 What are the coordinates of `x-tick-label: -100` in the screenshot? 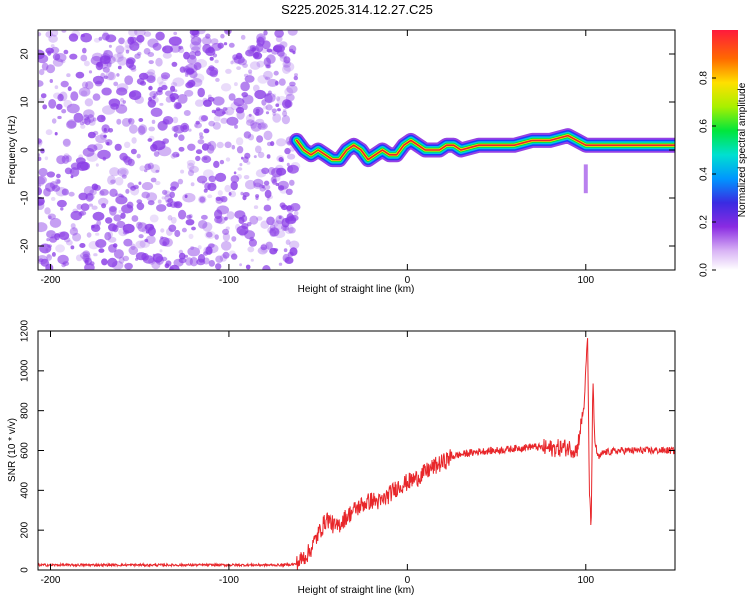 It's located at (229, 580).